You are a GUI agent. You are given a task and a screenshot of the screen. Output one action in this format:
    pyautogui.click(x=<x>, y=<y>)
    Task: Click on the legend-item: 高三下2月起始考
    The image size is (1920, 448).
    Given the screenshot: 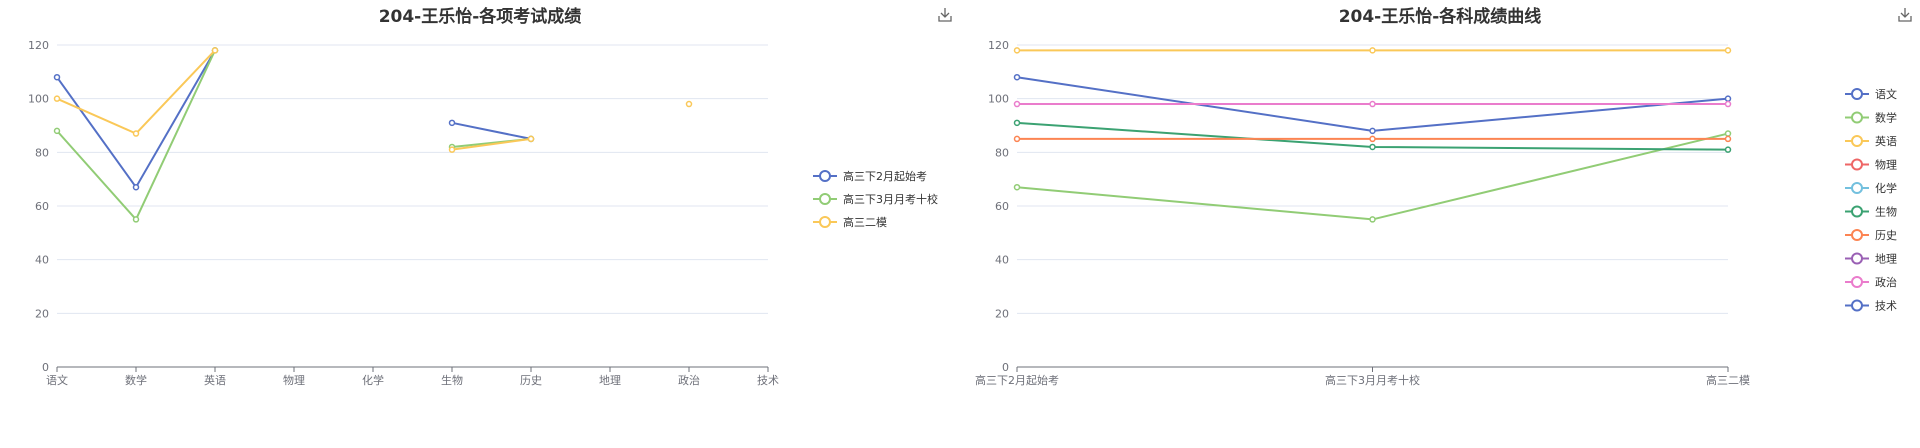 What is the action you would take?
    pyautogui.click(x=870, y=176)
    